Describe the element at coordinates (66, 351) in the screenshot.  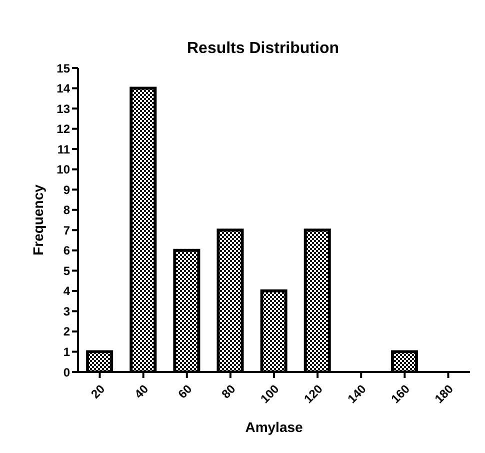
I see `y-tick-label: 1` at that location.